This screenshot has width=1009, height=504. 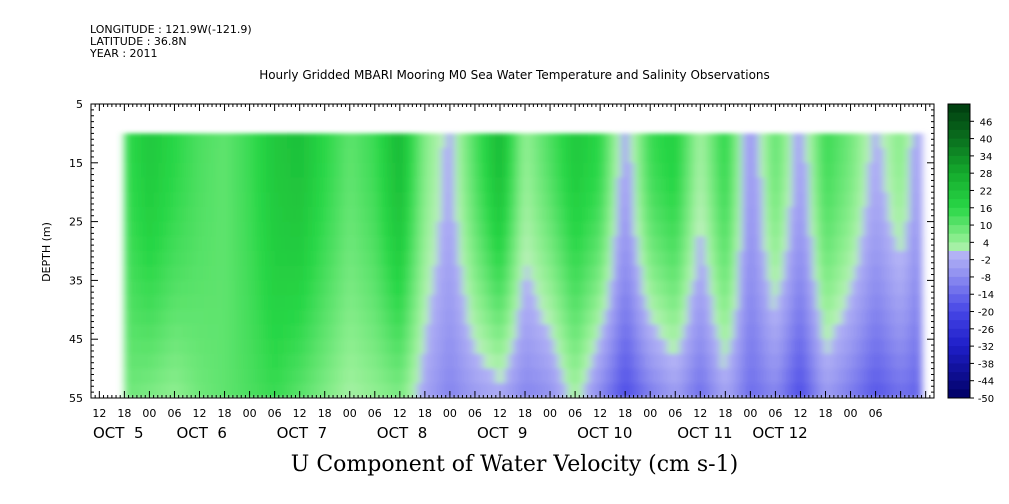 What do you see at coordinates (171, 29) in the screenshot?
I see `longitude-label: LONGITUDE : 121.9W(-121.9)` at bounding box center [171, 29].